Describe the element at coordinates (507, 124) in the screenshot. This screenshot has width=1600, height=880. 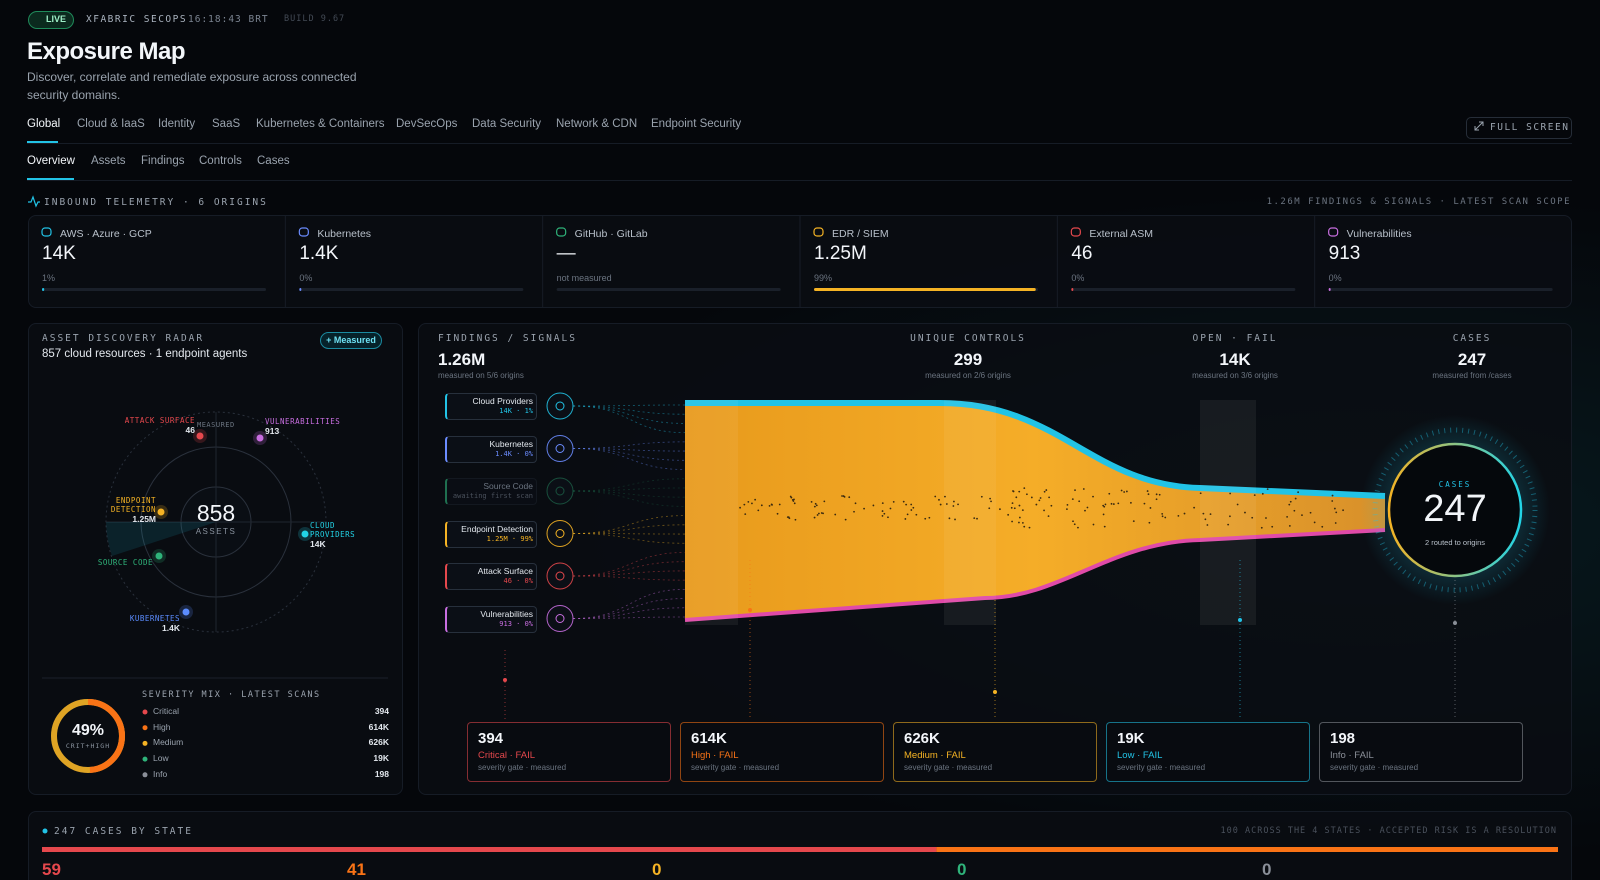
I see `tab: Data Security` at that location.